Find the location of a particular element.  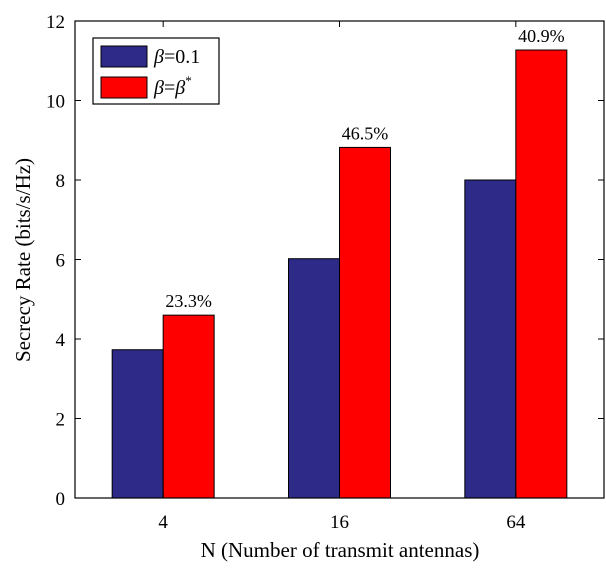

legend-swatch-series1 is located at coordinates (124, 56).